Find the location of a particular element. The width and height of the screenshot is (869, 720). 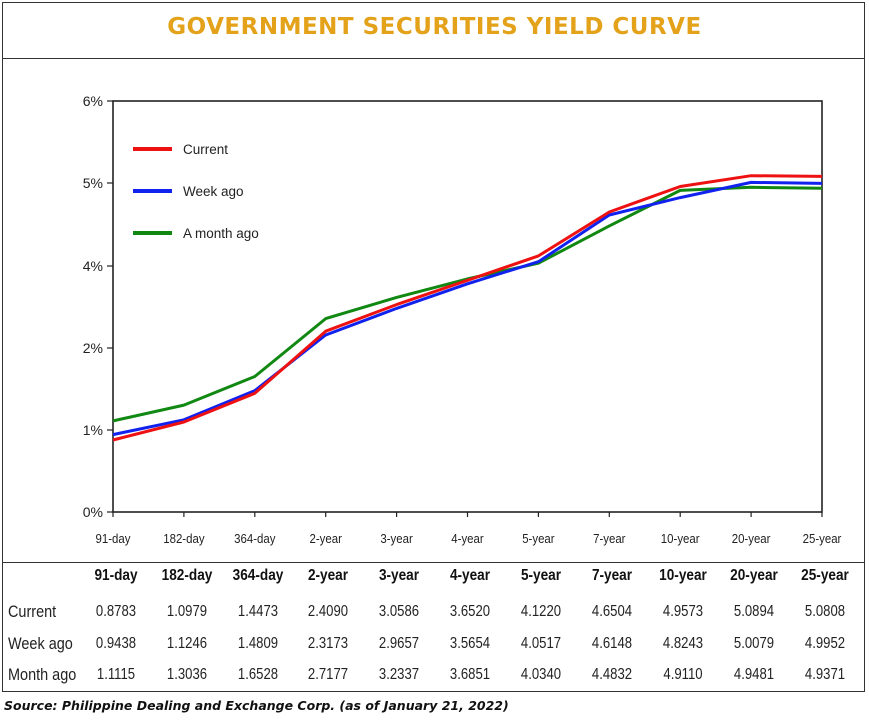

table-header-cell: 91-day is located at coordinates (116, 575).